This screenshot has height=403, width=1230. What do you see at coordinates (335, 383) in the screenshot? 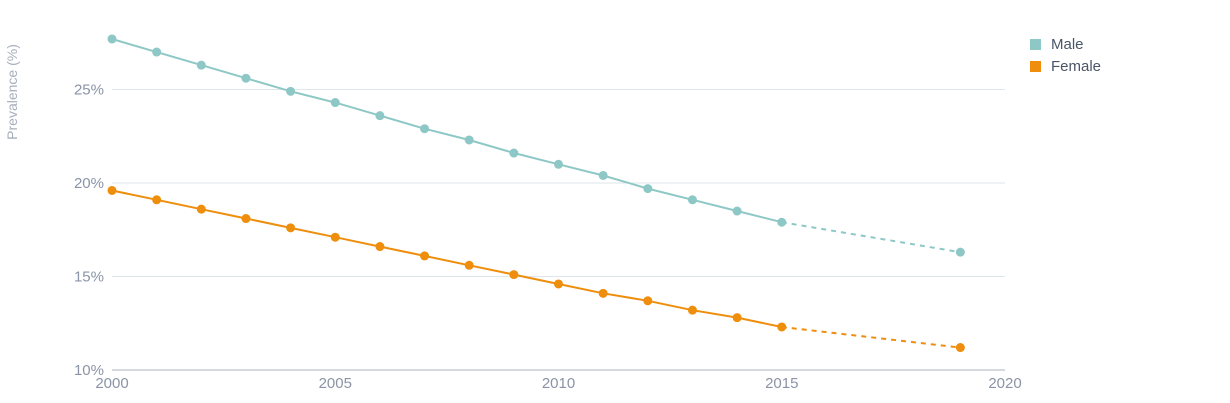
I see `x-tick-label: 2005` at bounding box center [335, 383].